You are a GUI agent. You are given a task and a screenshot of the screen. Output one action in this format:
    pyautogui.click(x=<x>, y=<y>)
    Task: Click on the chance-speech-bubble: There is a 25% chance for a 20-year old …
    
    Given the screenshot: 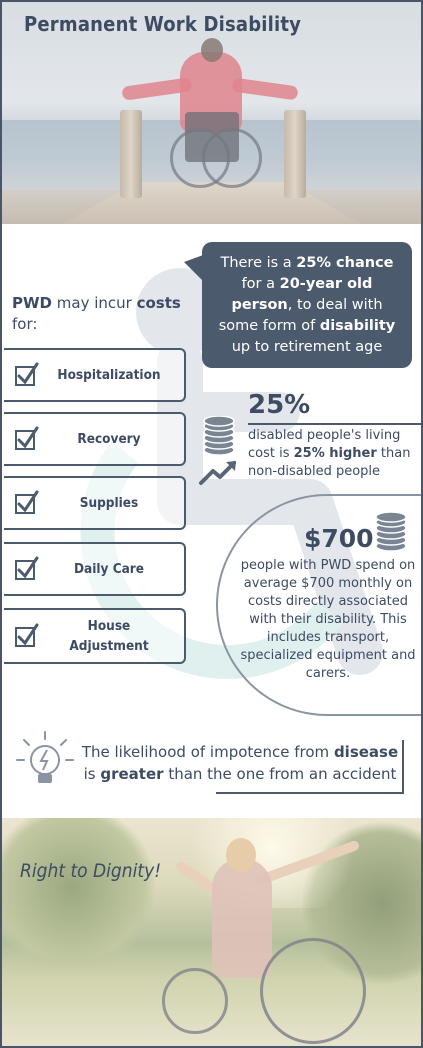 What is the action you would take?
    pyautogui.click(x=307, y=305)
    